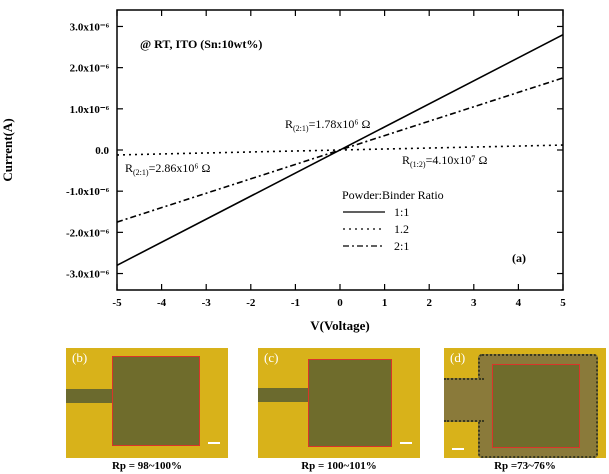 This screenshot has height=474, width=609. Describe the element at coordinates (88, 275) in the screenshot. I see `y-tick-label: -3.0x10⁻⁶` at that location.